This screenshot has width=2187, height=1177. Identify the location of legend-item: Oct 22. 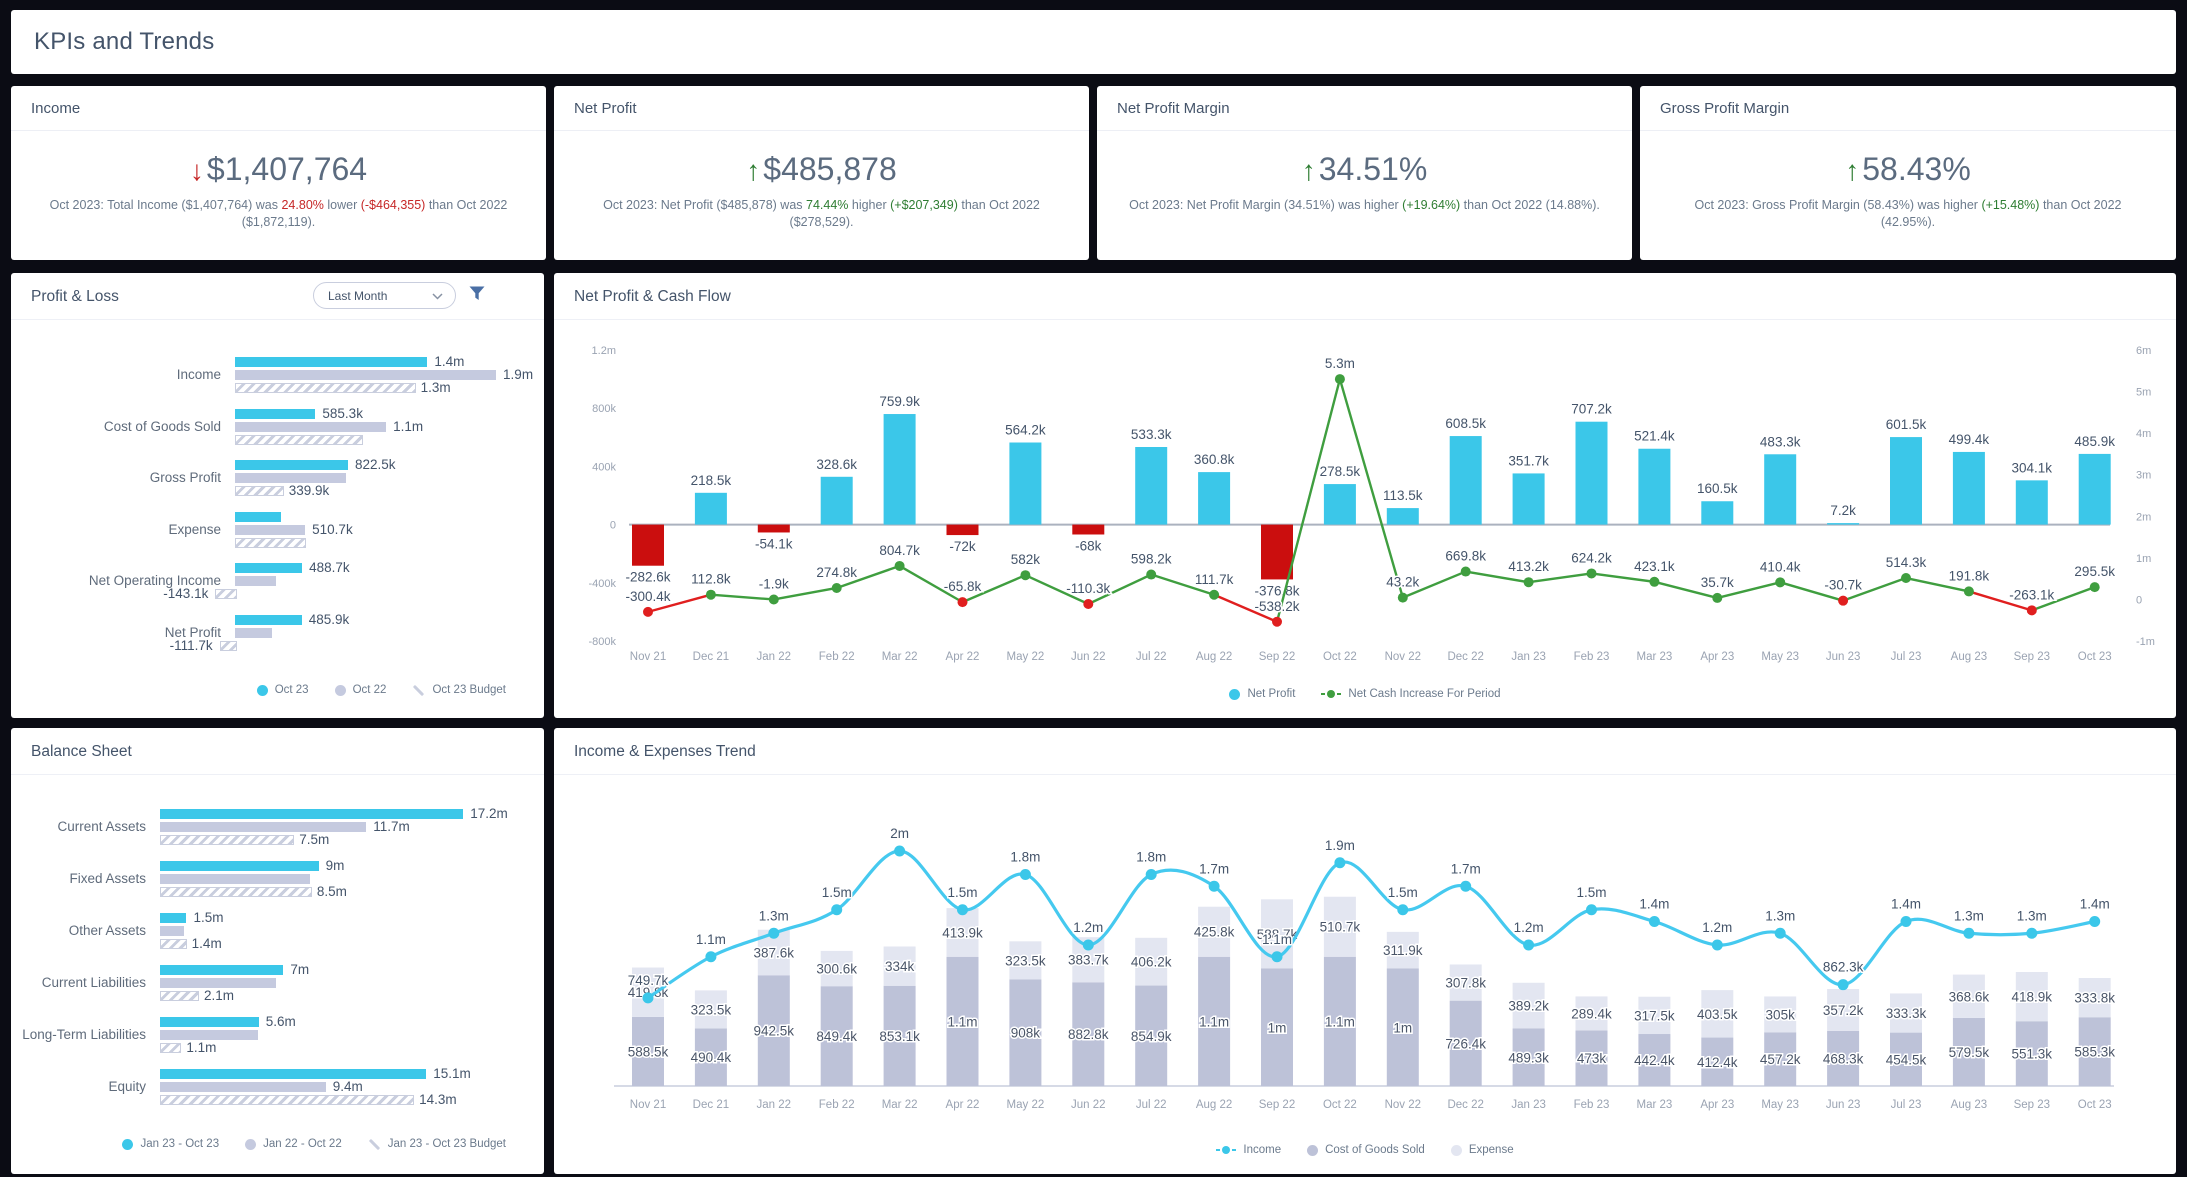
(360, 690).